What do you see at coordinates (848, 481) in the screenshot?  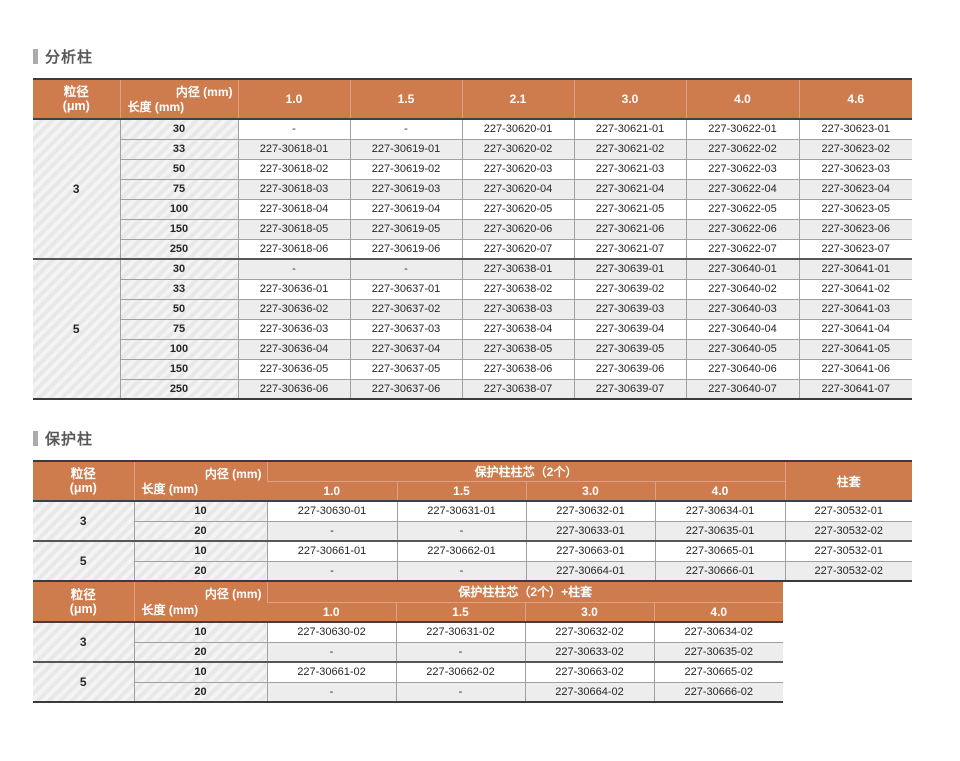 I see `sleeve-column-header: 柱套` at bounding box center [848, 481].